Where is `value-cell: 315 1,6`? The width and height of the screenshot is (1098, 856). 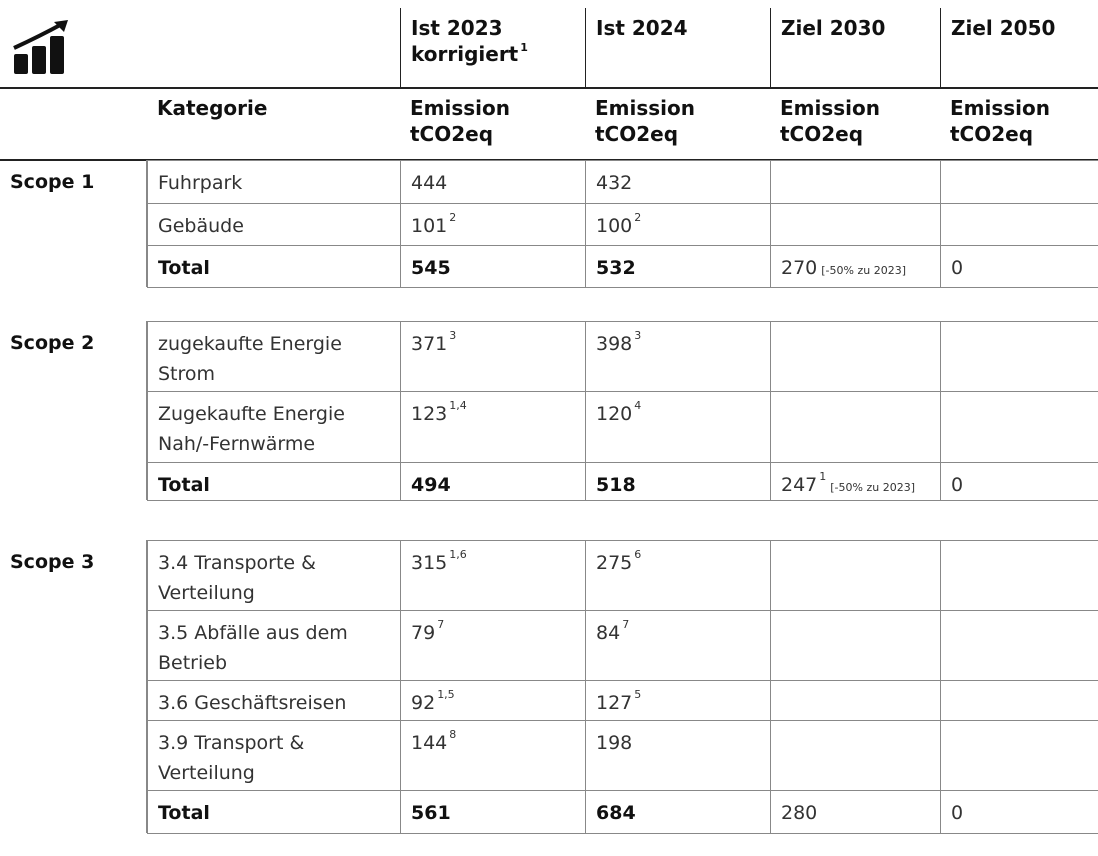
value-cell: 315 1,6 is located at coordinates (493, 575).